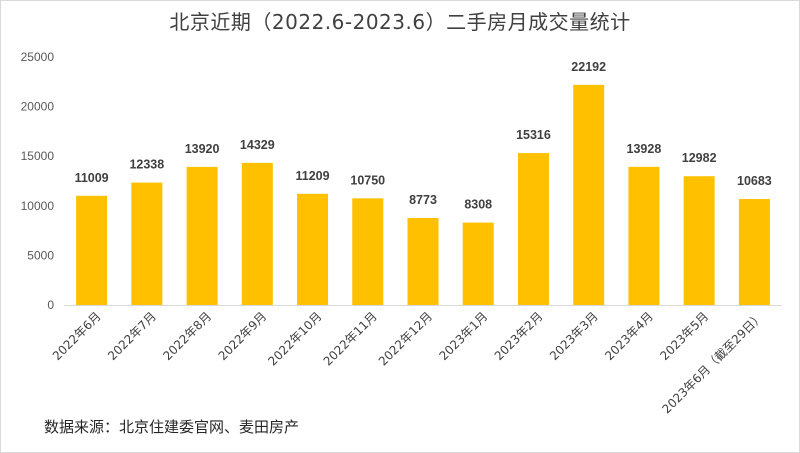 The height and width of the screenshot is (453, 800). I want to click on data-label: 13920, so click(202, 149).